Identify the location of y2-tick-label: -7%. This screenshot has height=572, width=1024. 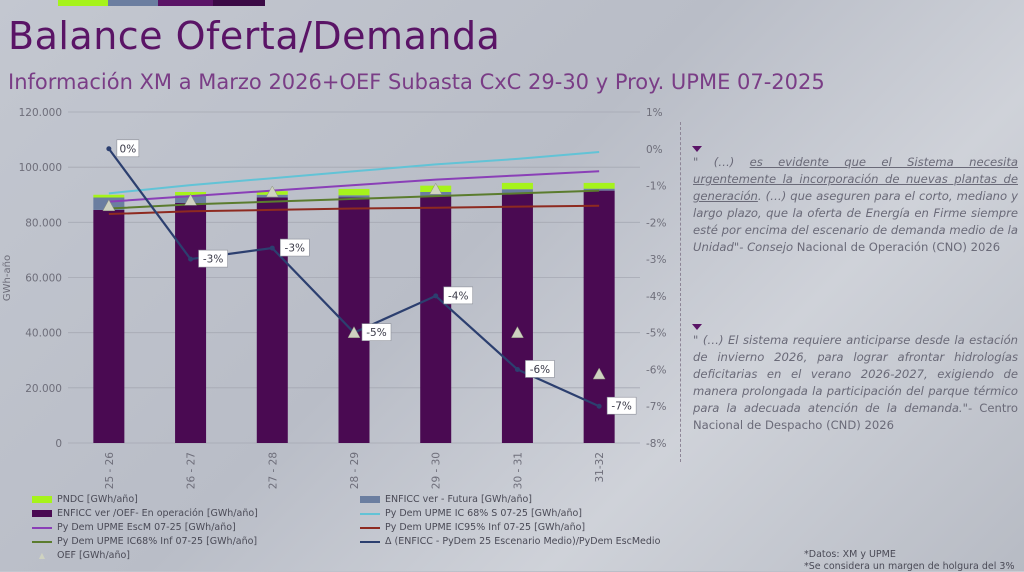
(656, 407).